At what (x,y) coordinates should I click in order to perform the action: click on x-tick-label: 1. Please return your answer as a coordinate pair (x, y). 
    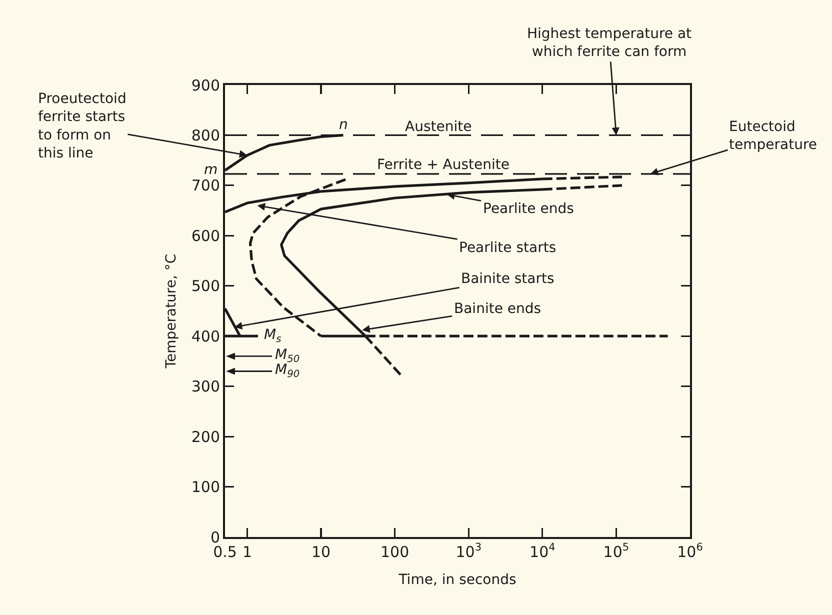
    Looking at the image, I should click on (247, 552).